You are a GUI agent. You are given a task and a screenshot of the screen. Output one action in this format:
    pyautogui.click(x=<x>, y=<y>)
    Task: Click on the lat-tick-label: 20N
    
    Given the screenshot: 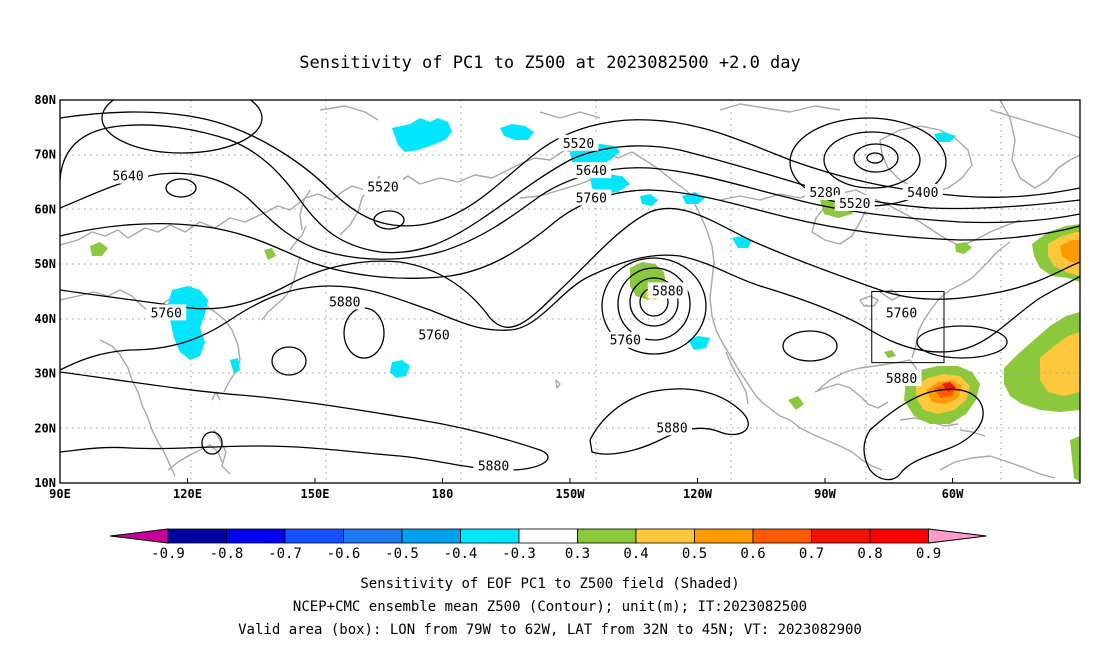 What is the action you would take?
    pyautogui.click(x=45, y=428)
    